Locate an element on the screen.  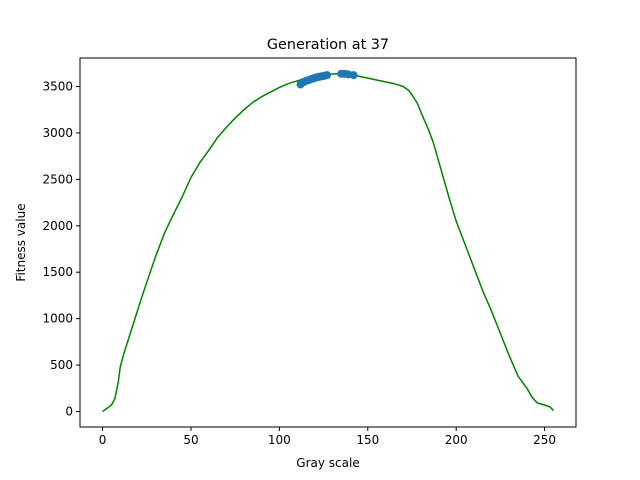
x-axis-label: Gray scale is located at coordinates (327, 463).